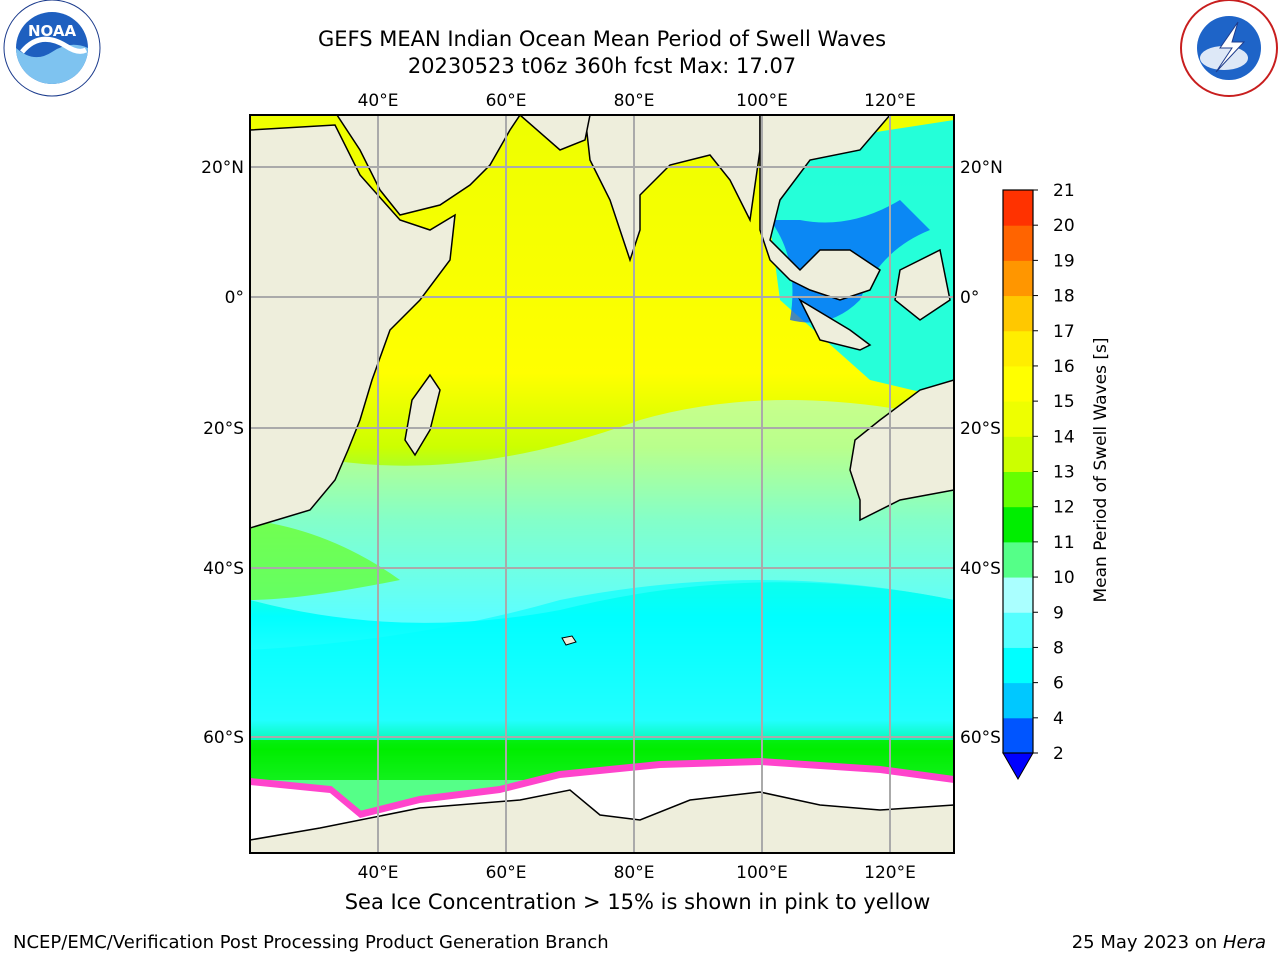 The width and height of the screenshot is (1280, 960). What do you see at coordinates (1018, 766) in the screenshot?
I see `colorbar-under-triangle` at bounding box center [1018, 766].